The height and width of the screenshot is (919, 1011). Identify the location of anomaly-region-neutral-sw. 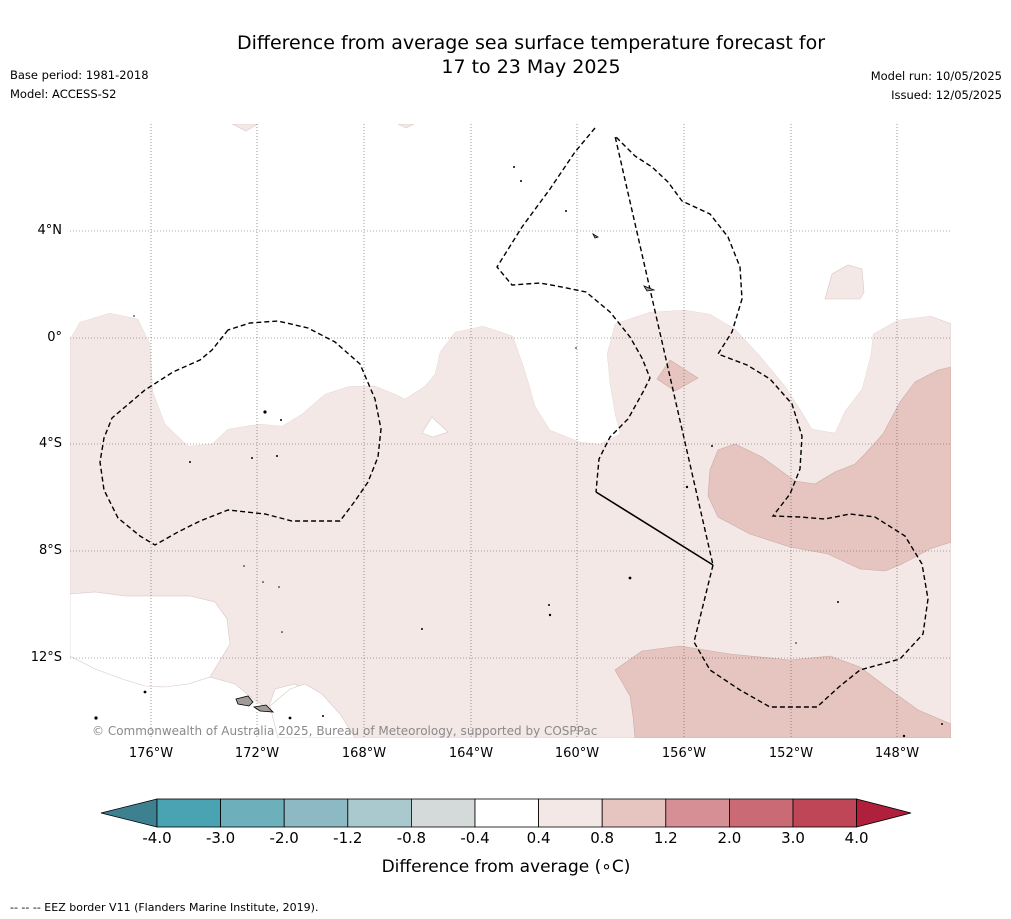
(150, 639).